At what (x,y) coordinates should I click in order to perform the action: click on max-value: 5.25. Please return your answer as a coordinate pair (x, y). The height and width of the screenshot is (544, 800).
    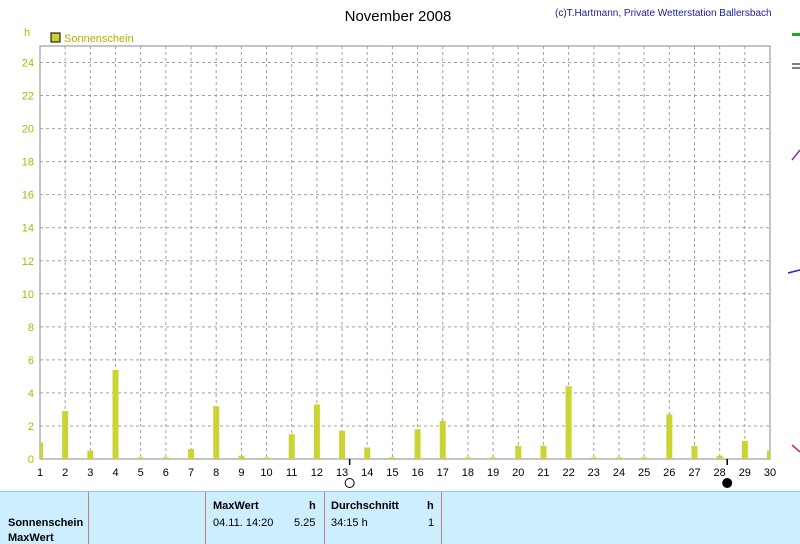
    Looking at the image, I should click on (305, 523).